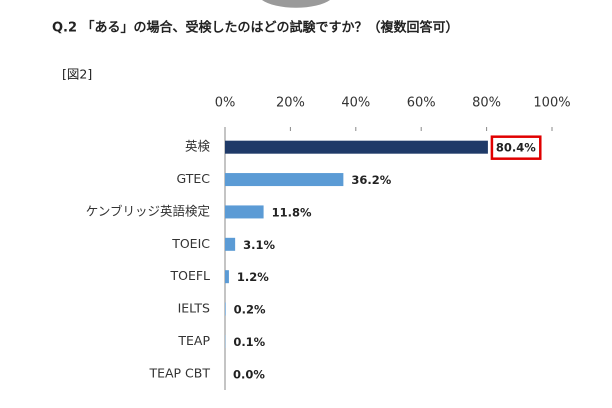  What do you see at coordinates (292, 212) in the screenshot?
I see `value-label: 11.8%` at bounding box center [292, 212].